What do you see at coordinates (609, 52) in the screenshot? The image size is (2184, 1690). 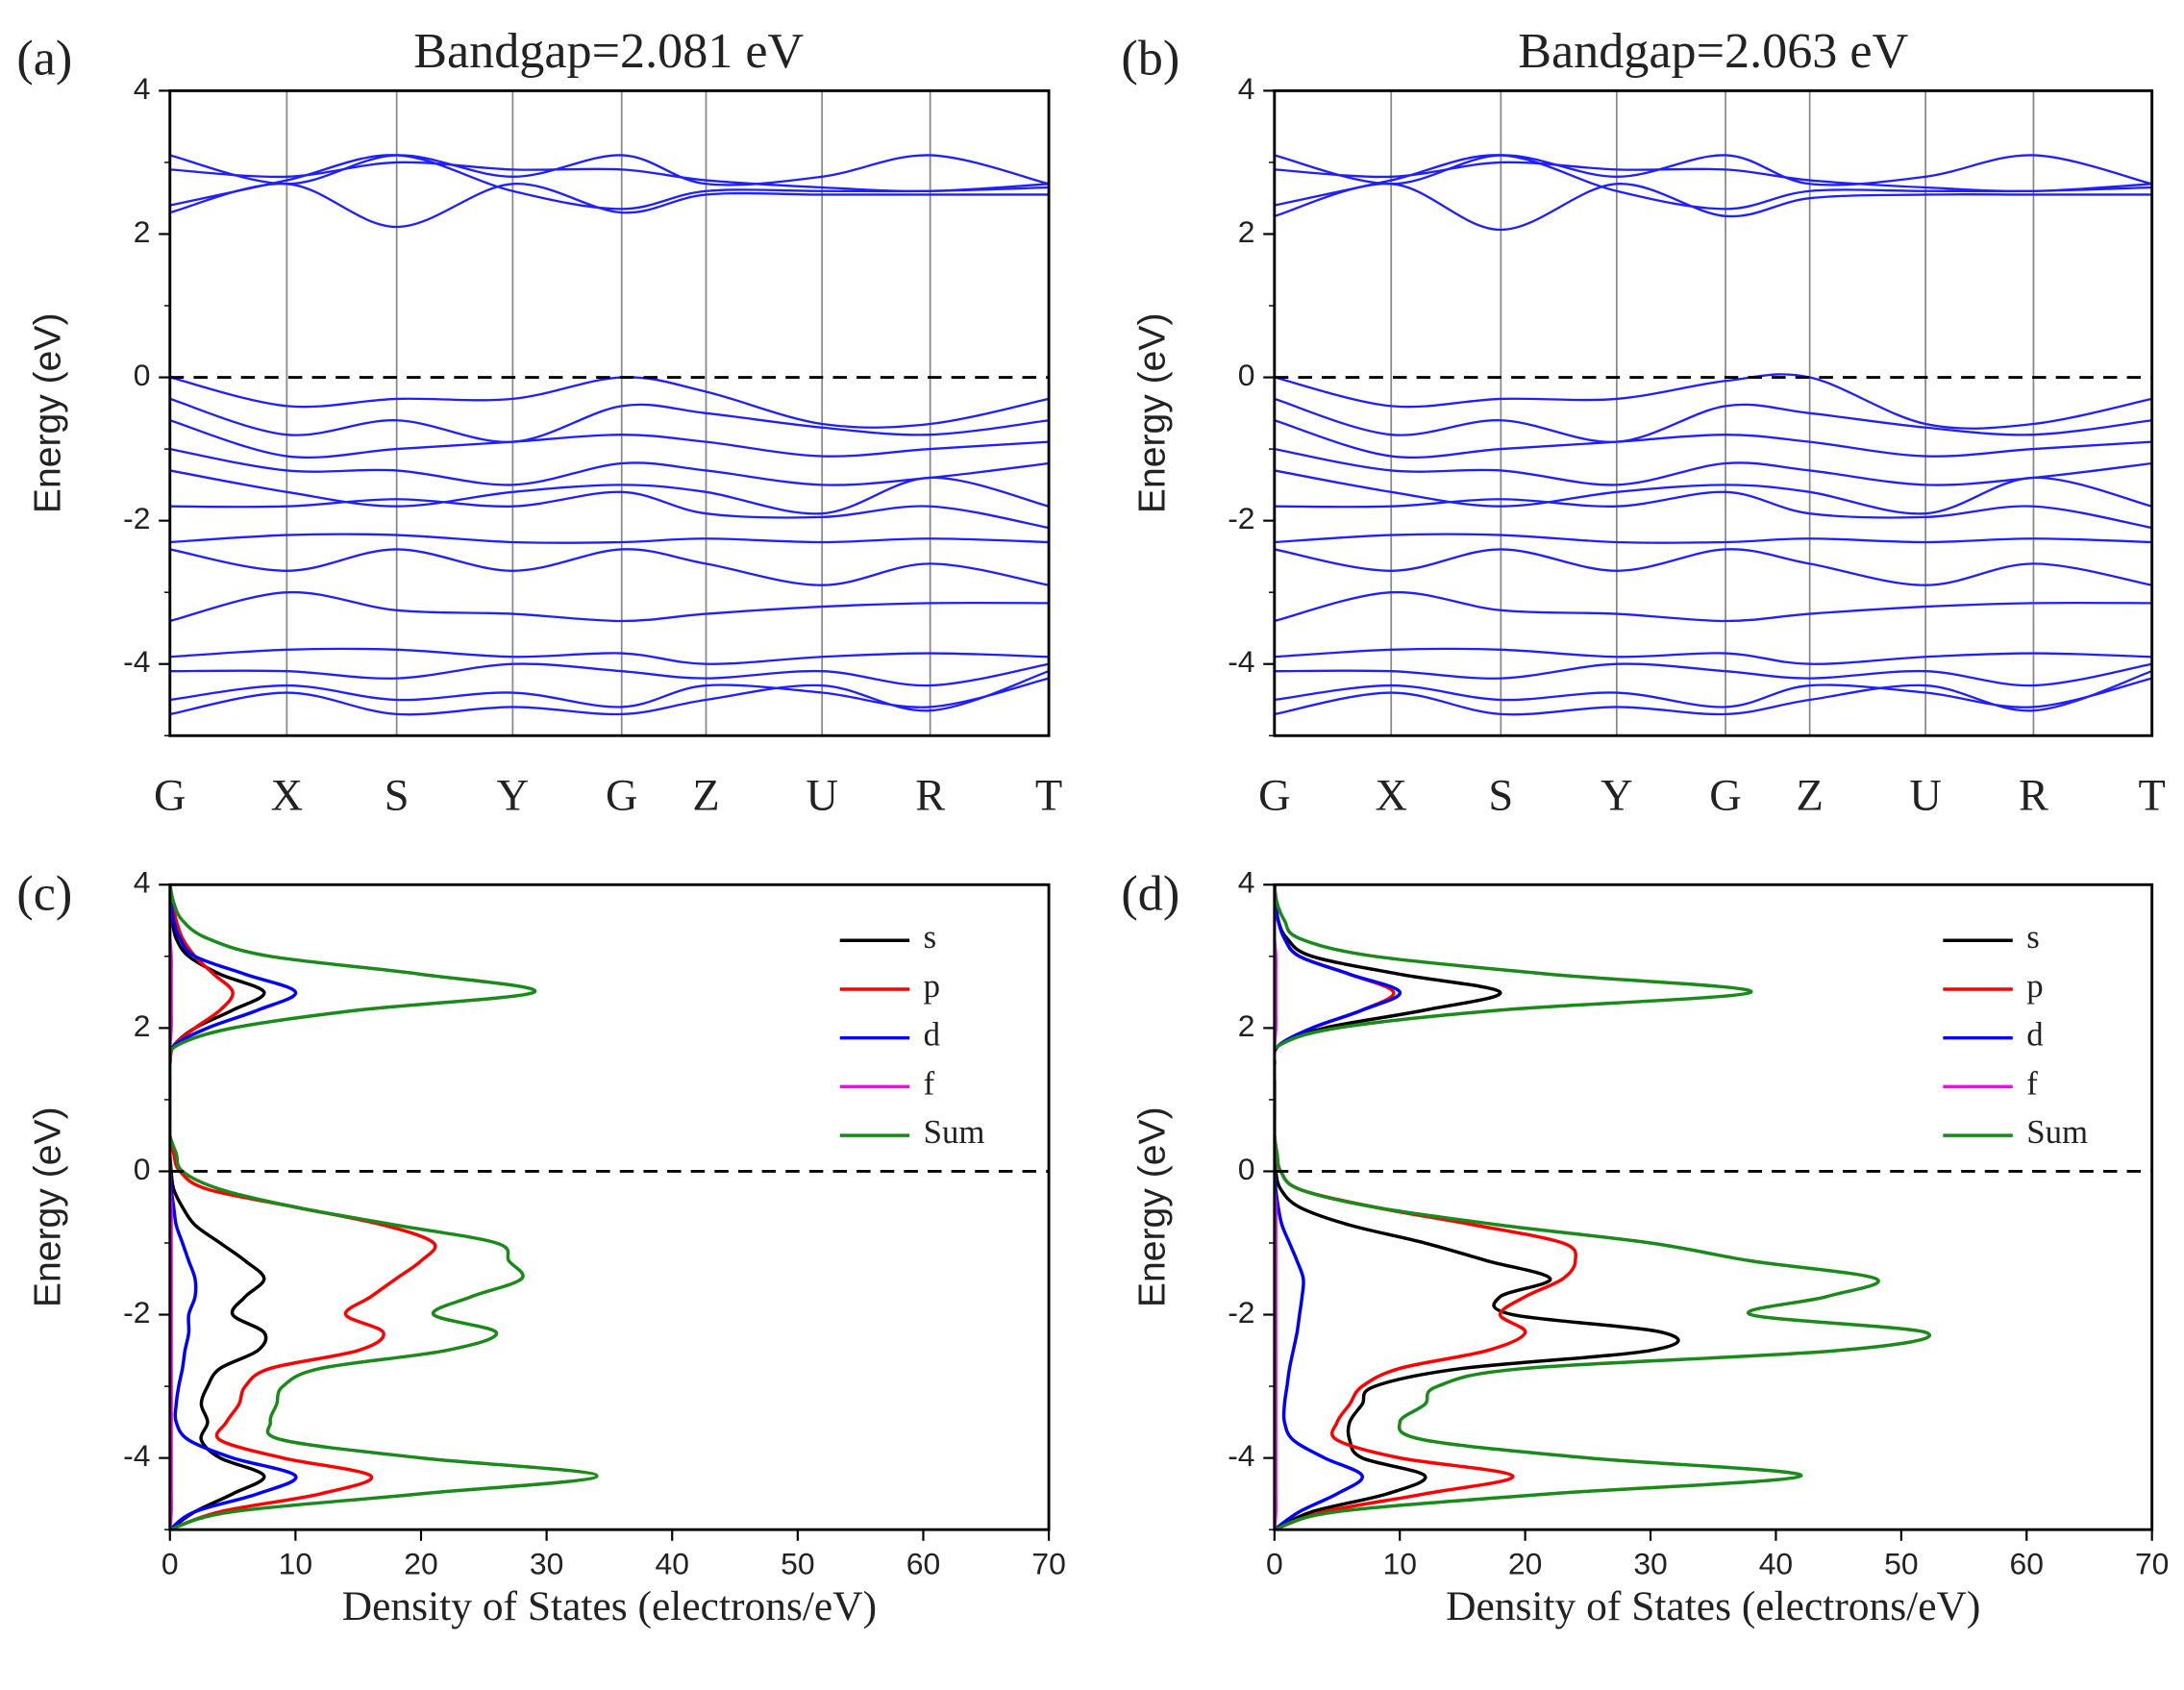 I see `chart-title: Bandgap=2.081 eV` at bounding box center [609, 52].